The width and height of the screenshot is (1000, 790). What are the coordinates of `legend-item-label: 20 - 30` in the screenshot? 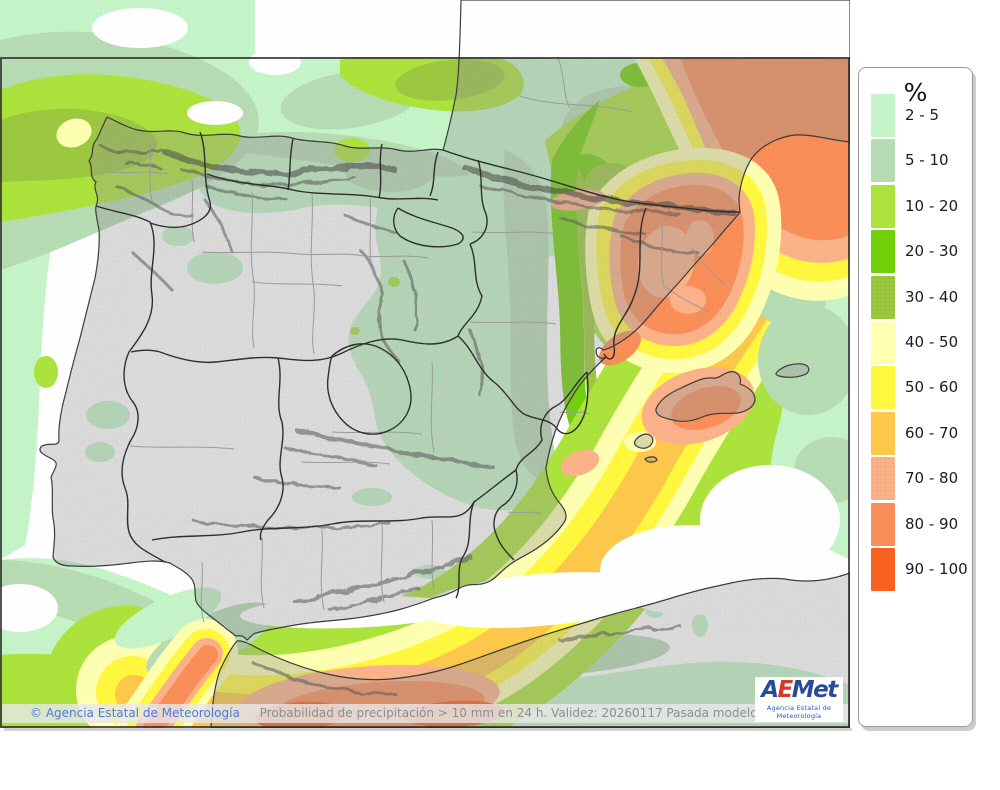 It's located at (932, 251).